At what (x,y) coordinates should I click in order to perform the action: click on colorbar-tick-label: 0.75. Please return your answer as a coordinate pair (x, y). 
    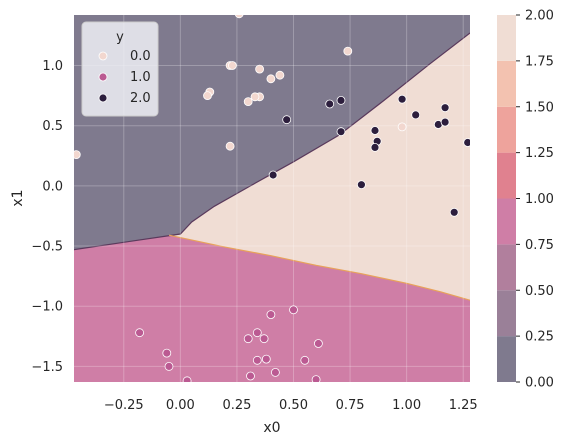
    Looking at the image, I should click on (539, 245).